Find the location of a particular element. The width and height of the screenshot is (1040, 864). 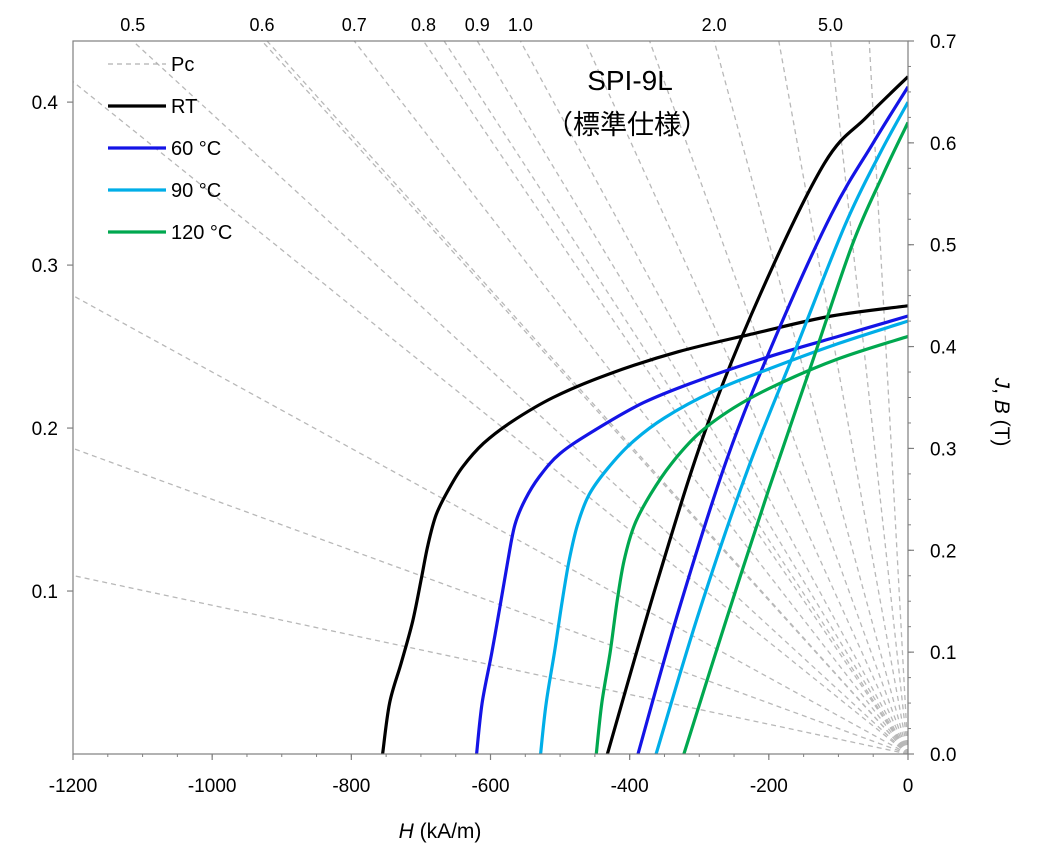

y-right-tick-label: 0.4 is located at coordinates (943, 348).